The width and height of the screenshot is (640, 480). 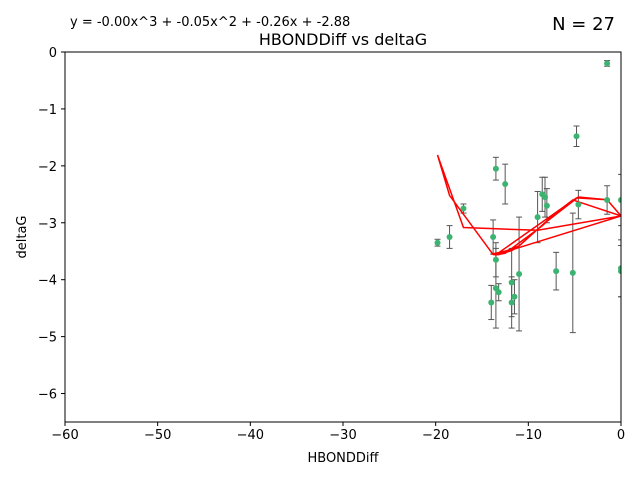 What do you see at coordinates (47, 224) in the screenshot?
I see `y-tick-label: −3` at bounding box center [47, 224].